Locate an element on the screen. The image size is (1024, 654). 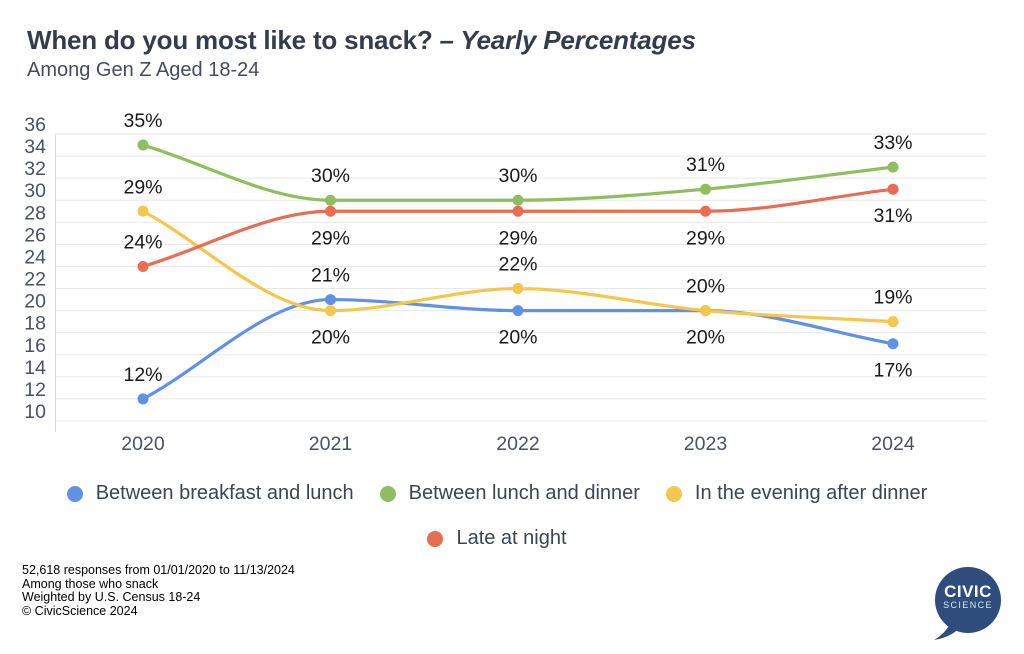
y-tick-label: 10 is located at coordinates (35, 412).